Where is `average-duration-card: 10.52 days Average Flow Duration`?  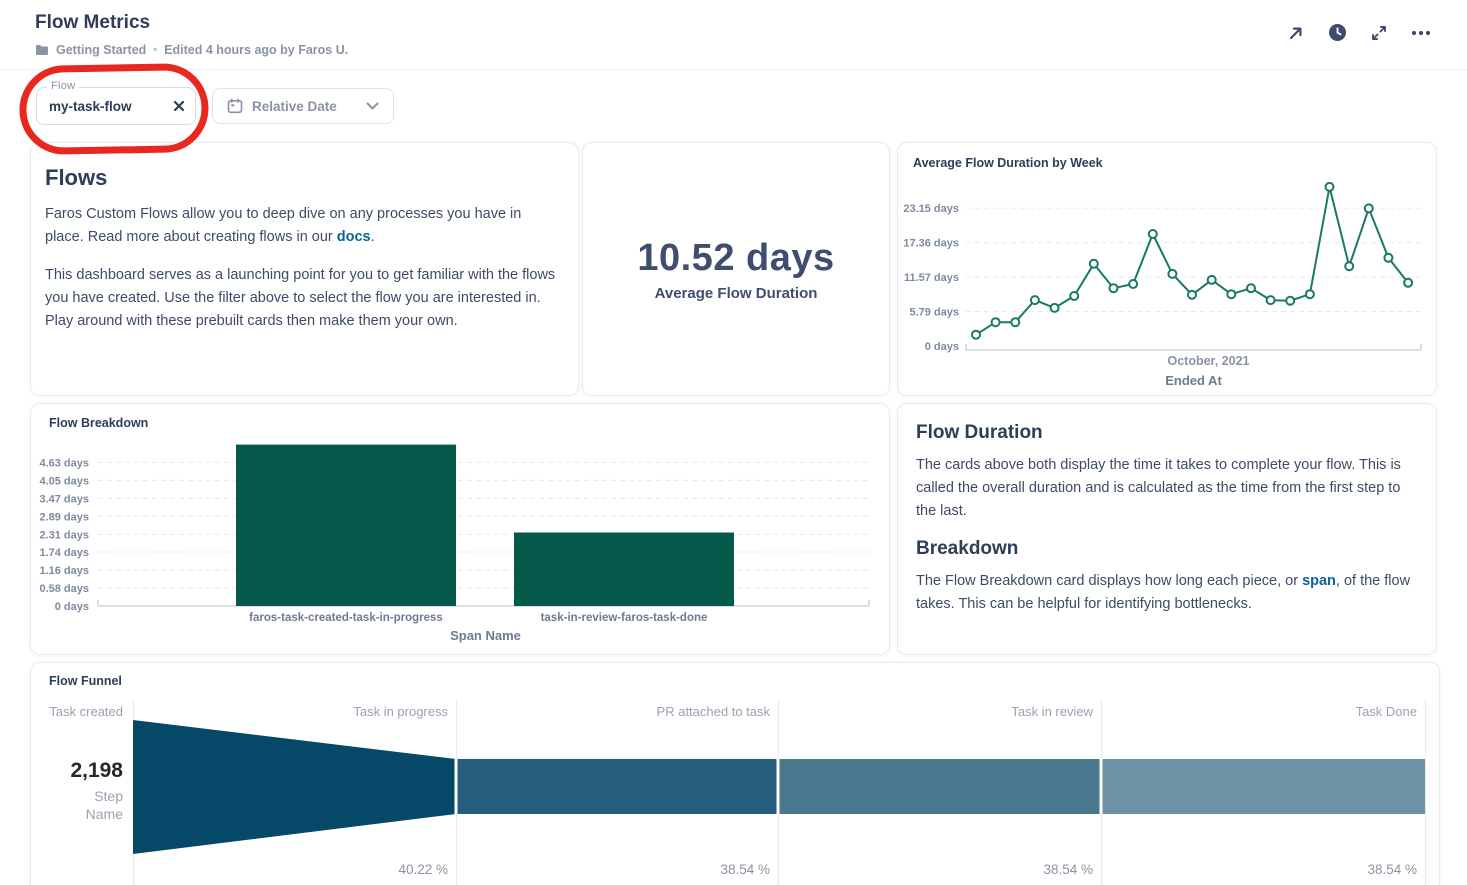 average-duration-card: 10.52 days Average Flow Duration is located at coordinates (736, 269).